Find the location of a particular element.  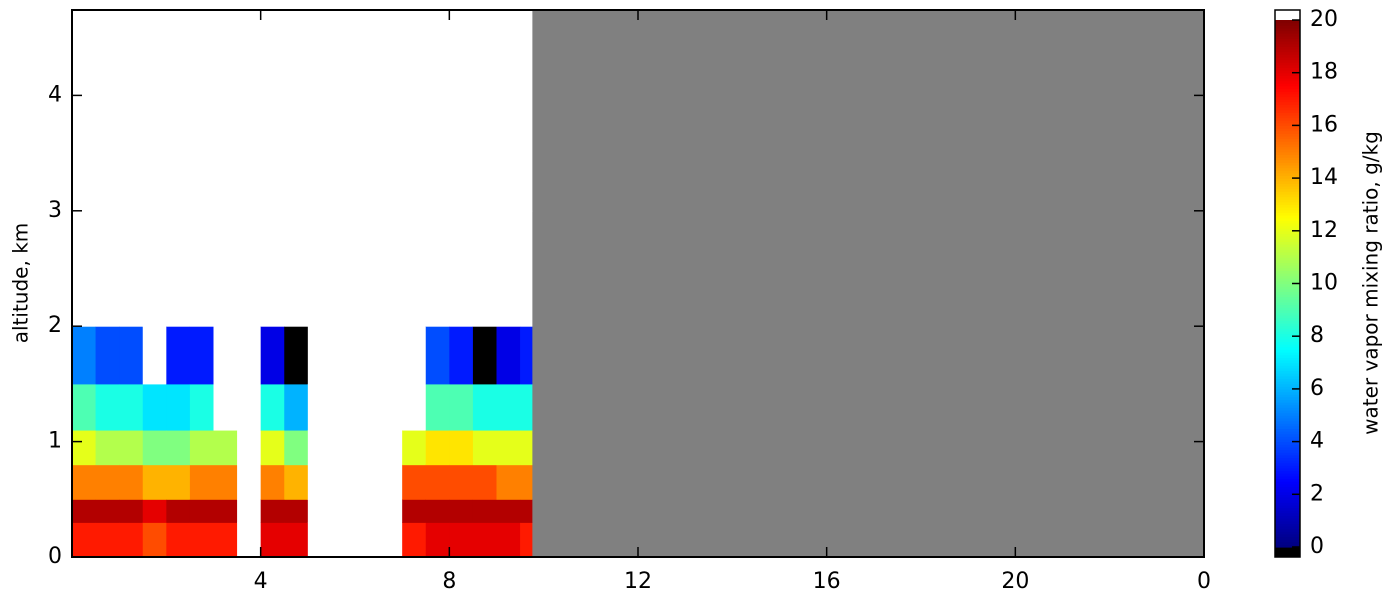

y-tick-label: 2 is located at coordinates (55, 325).